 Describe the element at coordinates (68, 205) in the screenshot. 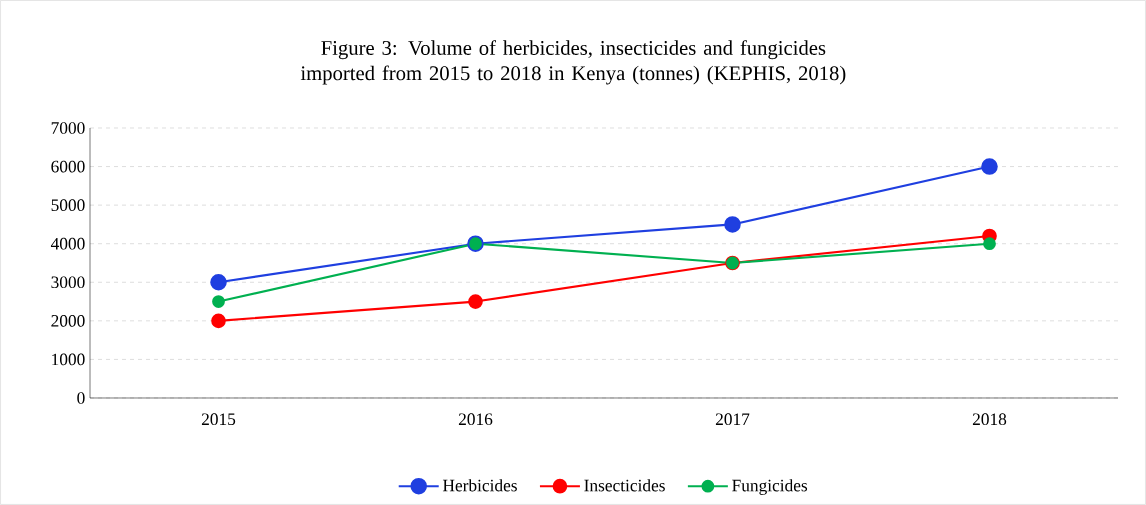

I see `y-tick-label: 5000` at that location.